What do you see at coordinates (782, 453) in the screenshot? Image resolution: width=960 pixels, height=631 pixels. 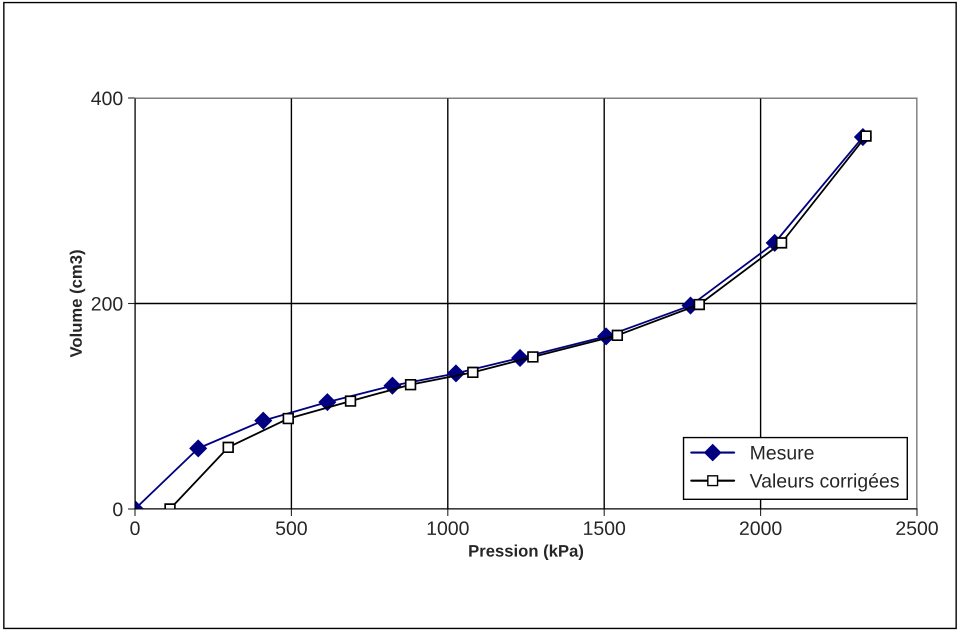 I see `legend-label: Mesure` at bounding box center [782, 453].